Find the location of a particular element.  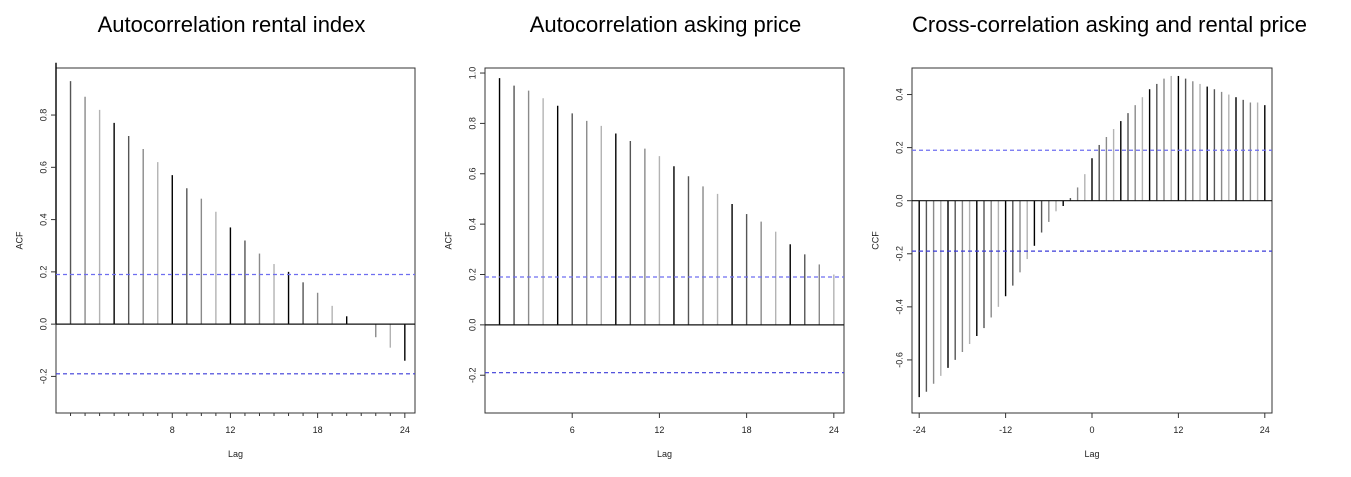

y-tick-label: -0.4 is located at coordinates (899, 307).